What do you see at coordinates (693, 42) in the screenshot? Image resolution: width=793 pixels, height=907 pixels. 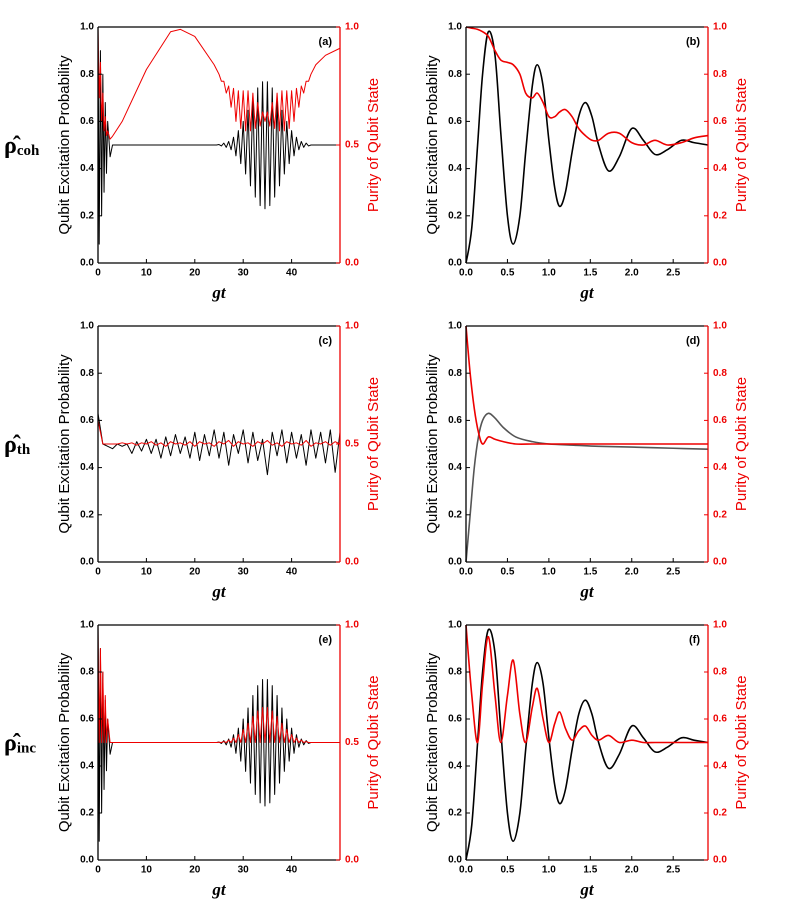 I see `panel-title: (b)` at bounding box center [693, 42].